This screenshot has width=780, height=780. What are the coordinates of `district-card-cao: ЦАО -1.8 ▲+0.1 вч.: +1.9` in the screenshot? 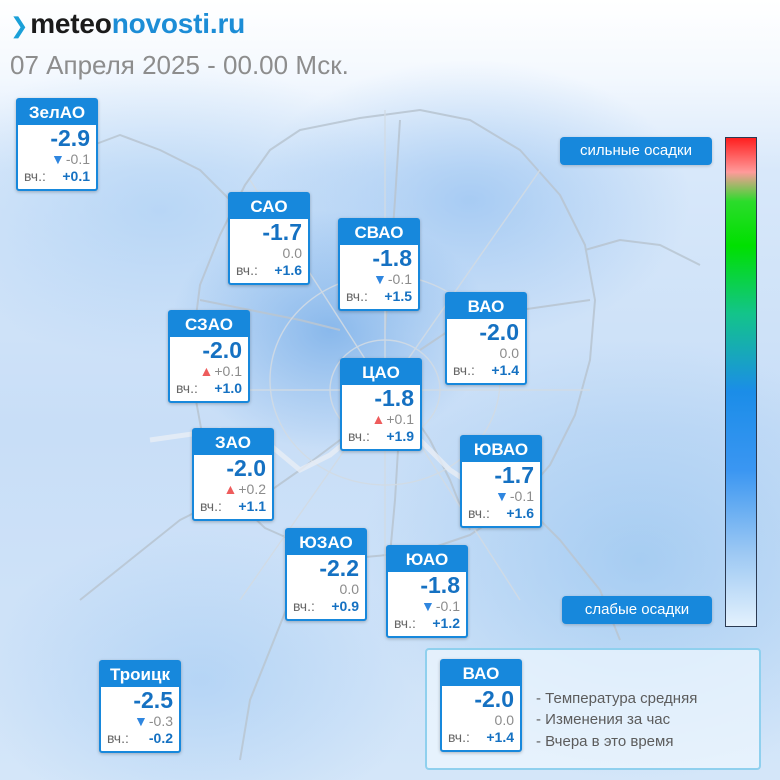 It's located at (381, 404).